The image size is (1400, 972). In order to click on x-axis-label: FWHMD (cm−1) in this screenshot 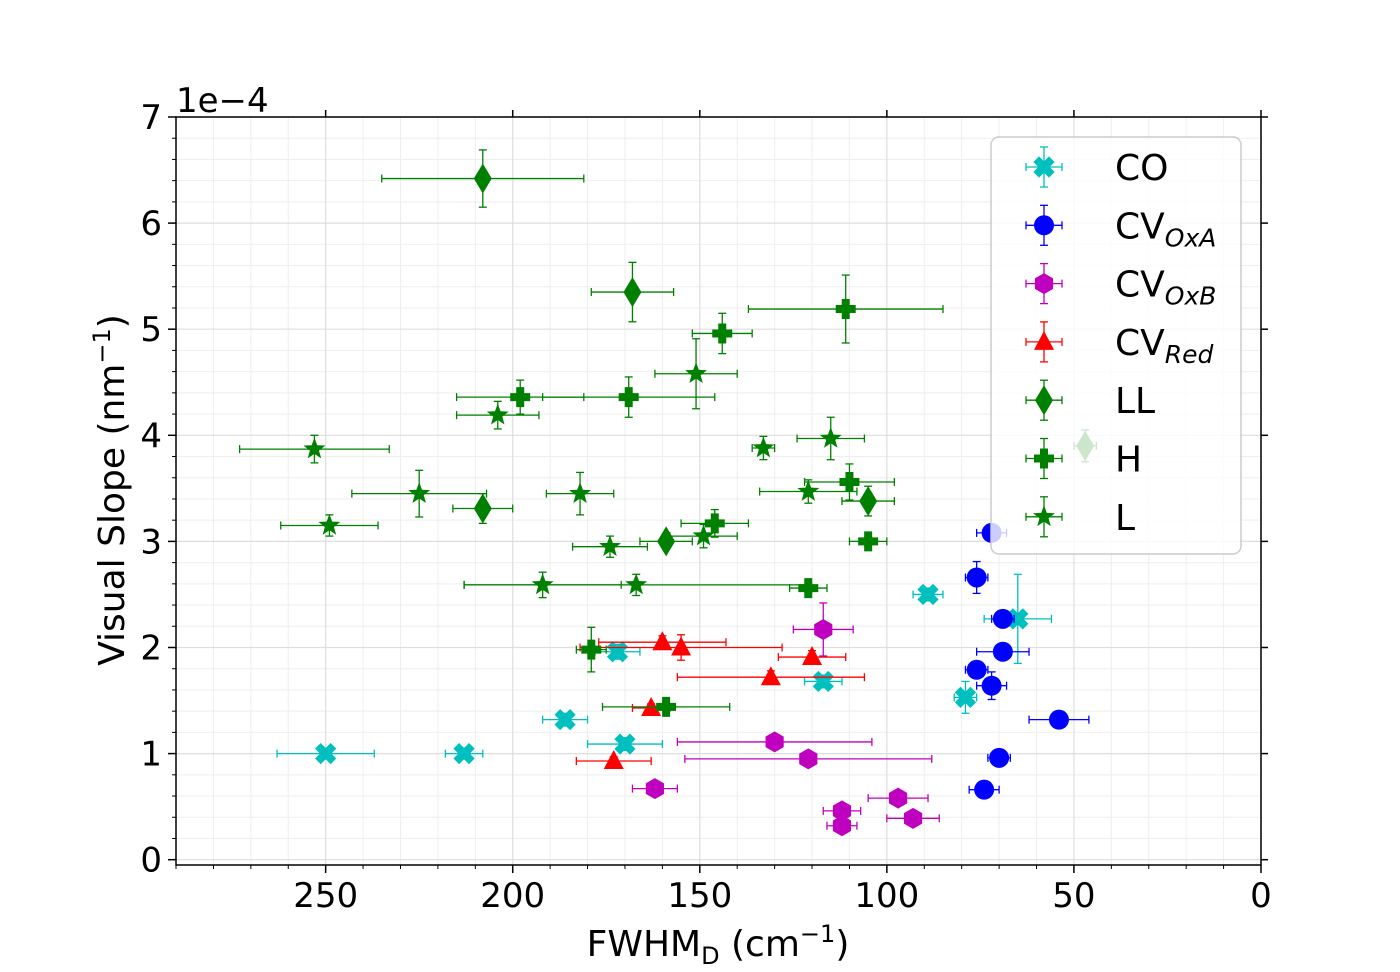, I will do `click(718, 945)`.